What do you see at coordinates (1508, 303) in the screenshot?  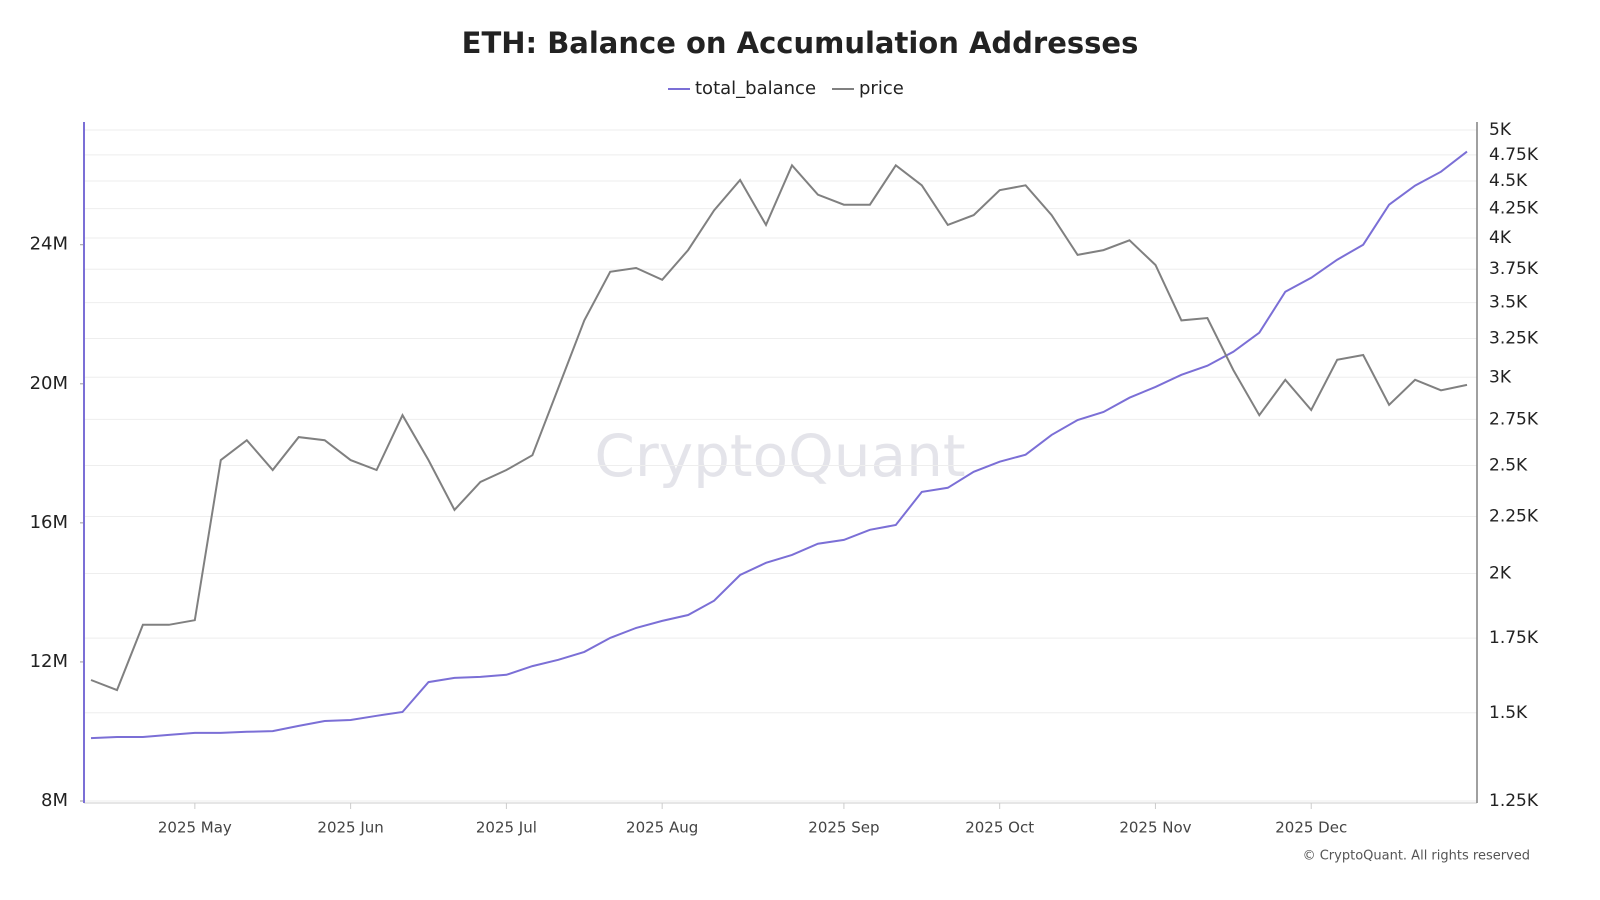 I see `y2-tick-label: 3.5K` at bounding box center [1508, 303].